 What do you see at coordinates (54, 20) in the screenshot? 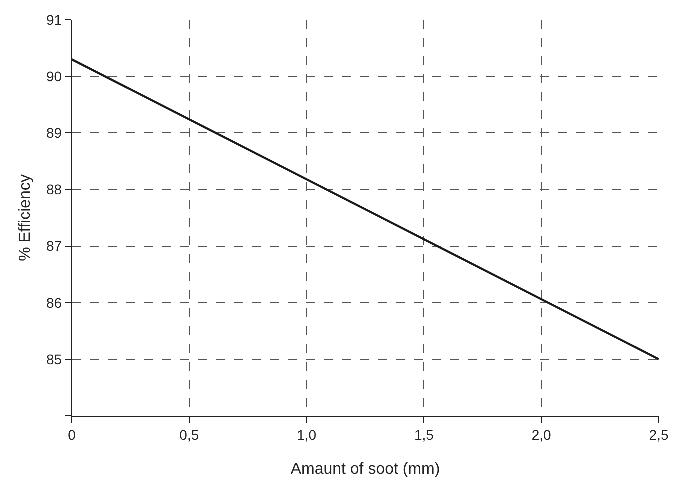
I see `y-tick-label: 91` at bounding box center [54, 20].